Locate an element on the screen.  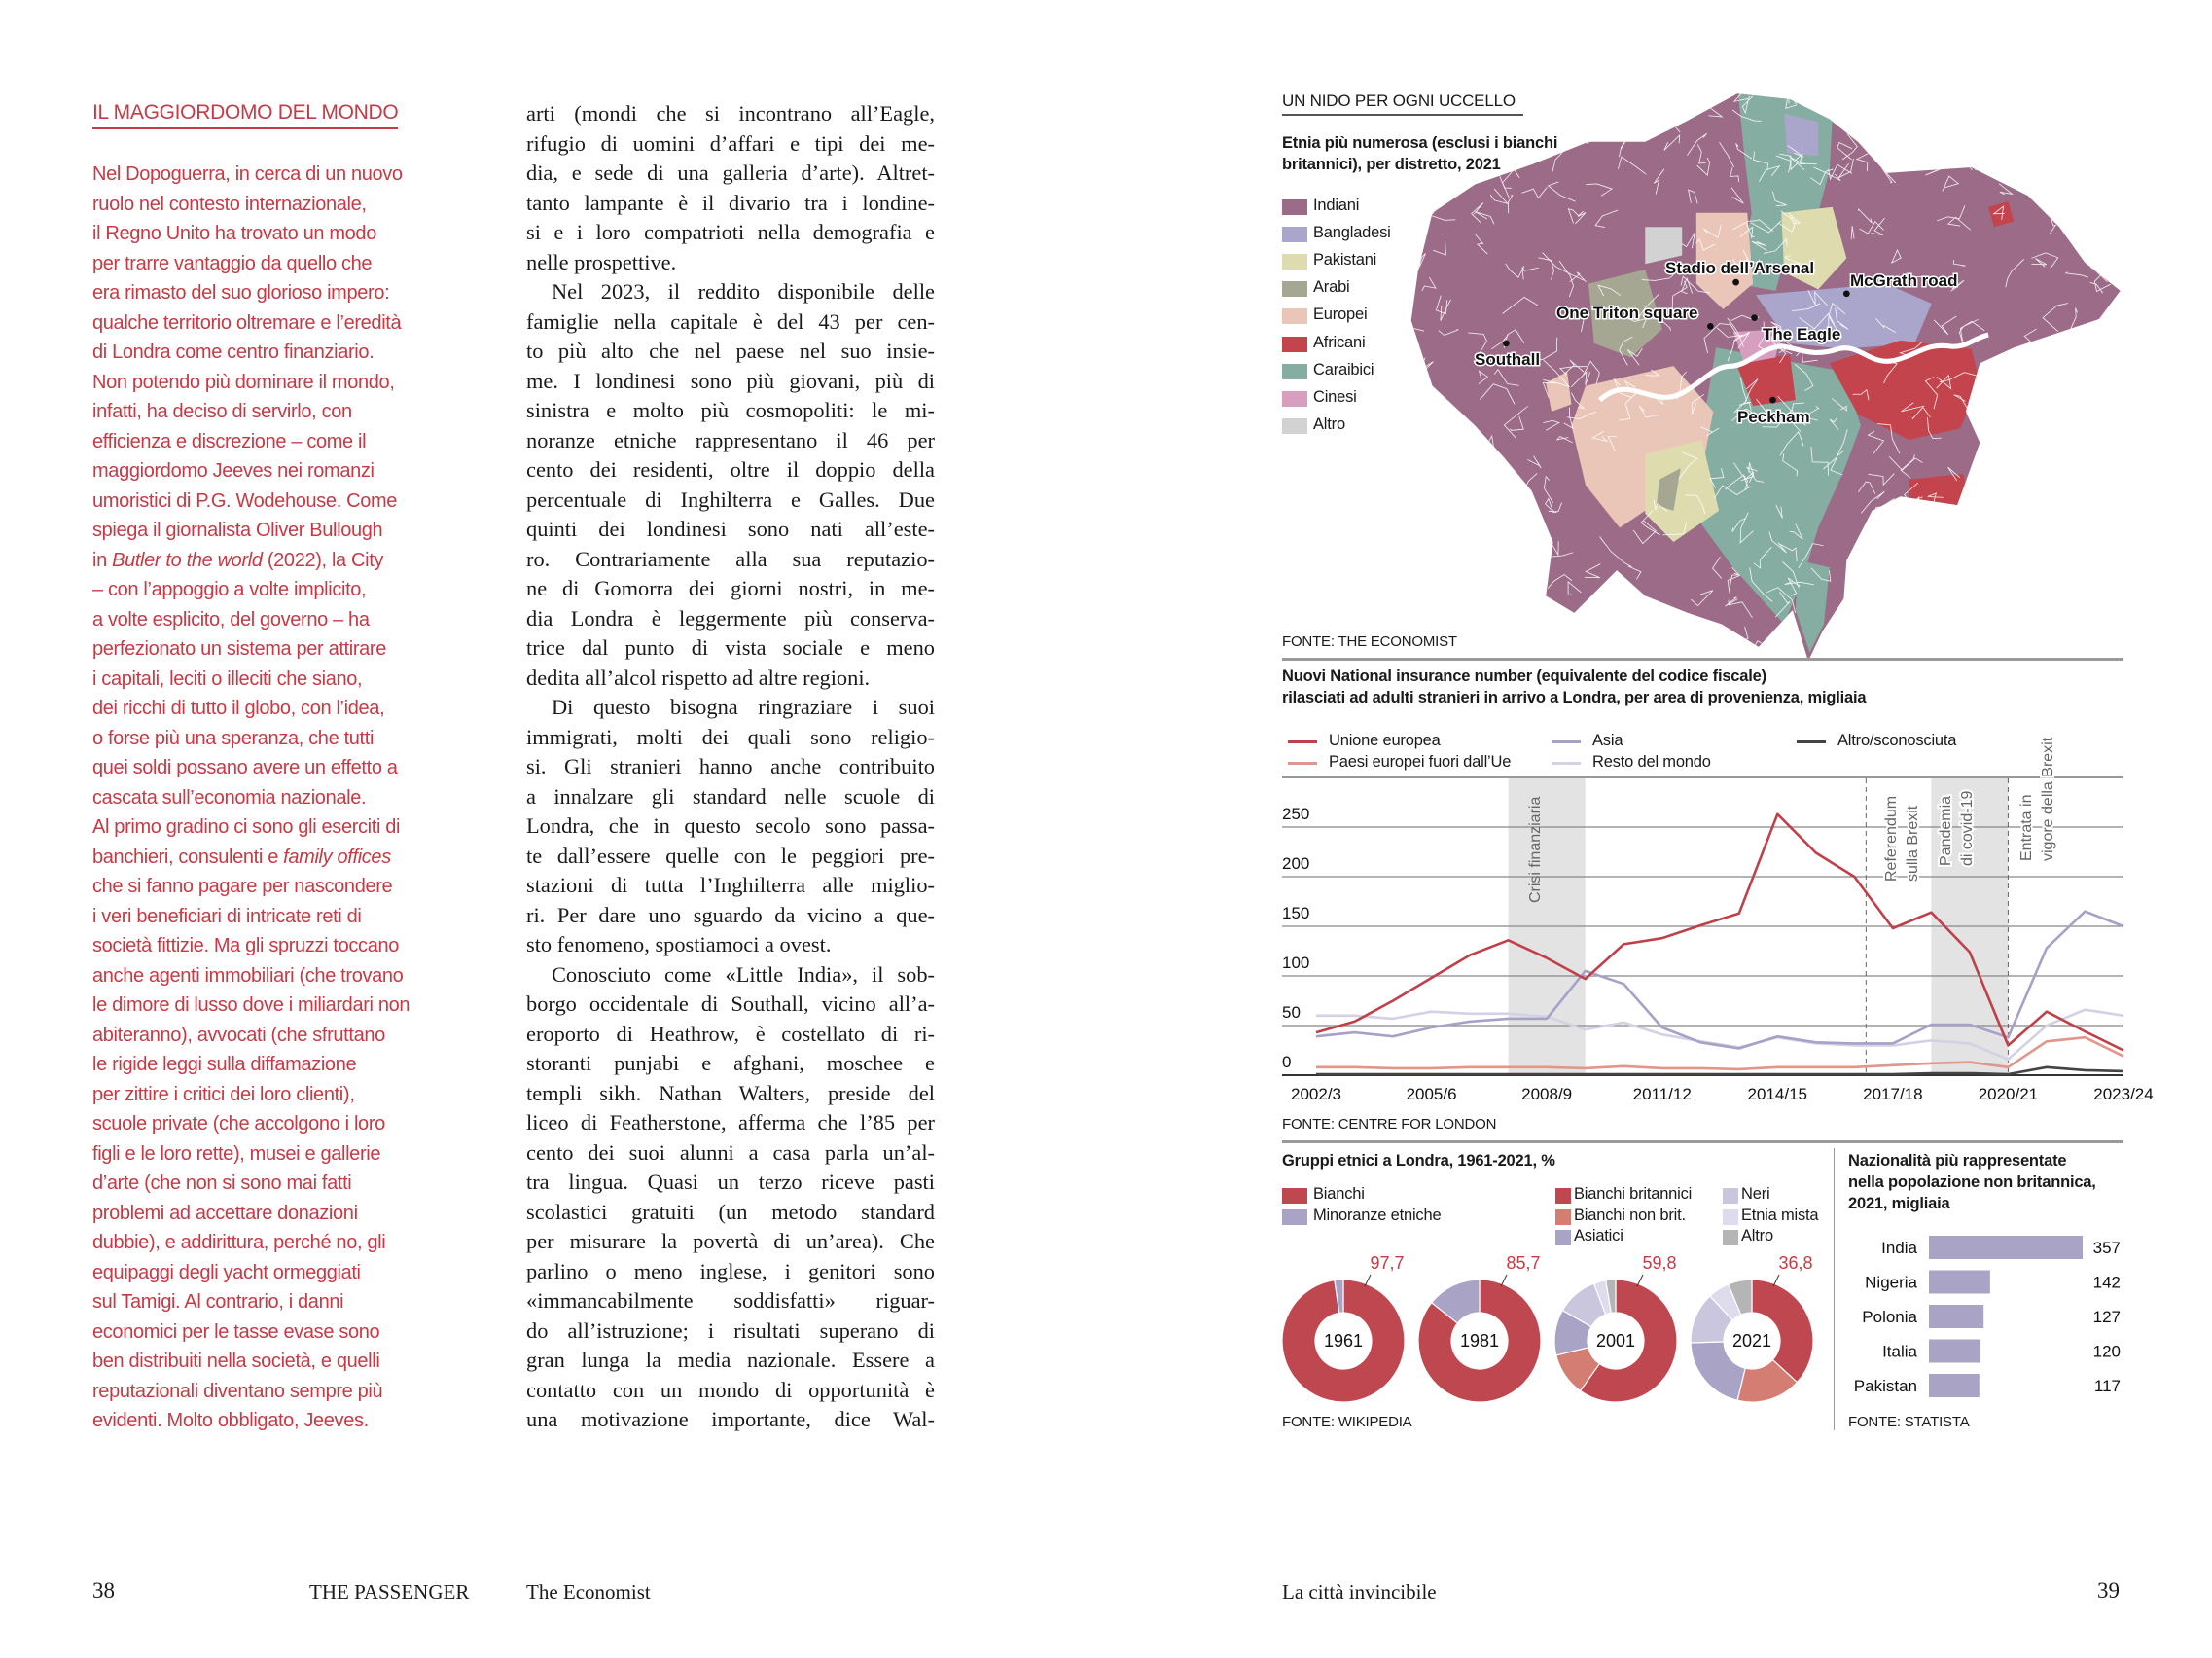
bar-category-label: Nigeria is located at coordinates (1891, 1283).